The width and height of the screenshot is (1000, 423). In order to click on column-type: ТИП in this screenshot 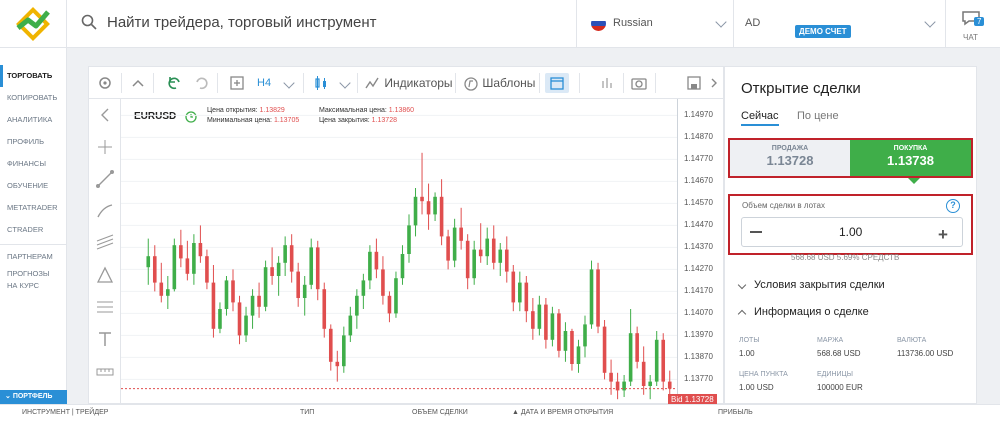, I will do `click(307, 412)`.